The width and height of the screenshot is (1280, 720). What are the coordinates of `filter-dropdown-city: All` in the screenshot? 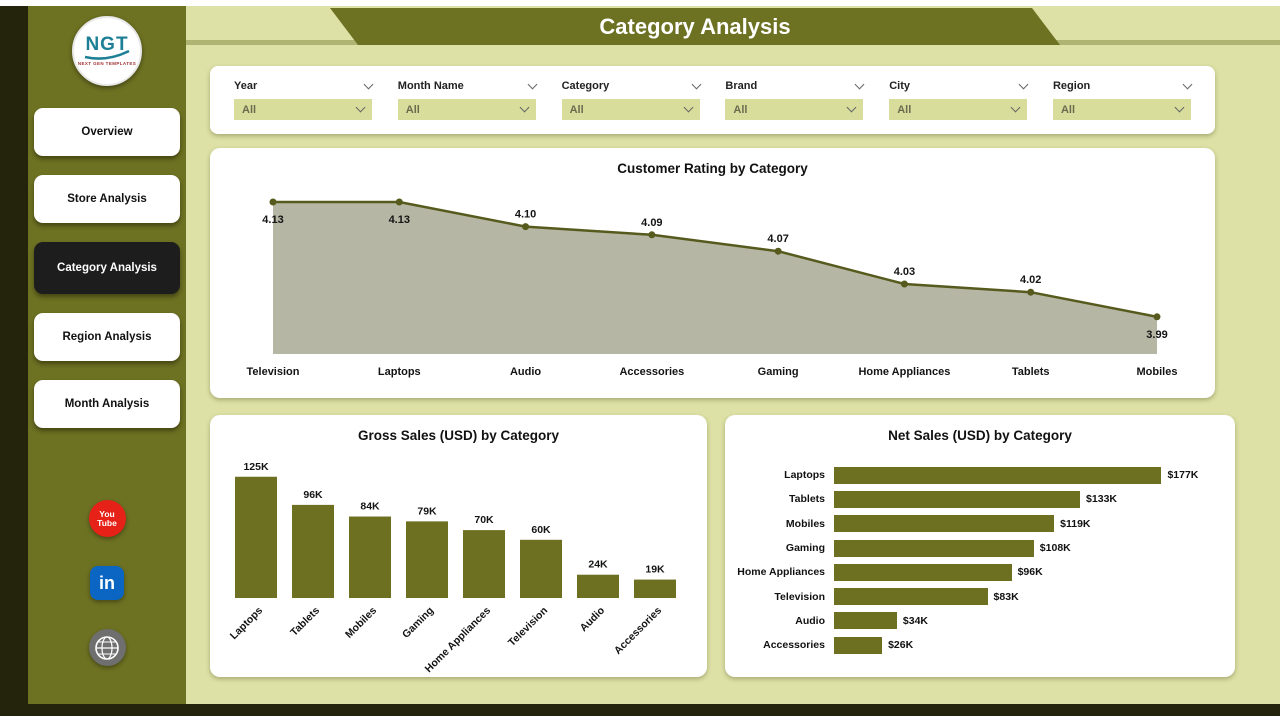 It's located at (958, 109).